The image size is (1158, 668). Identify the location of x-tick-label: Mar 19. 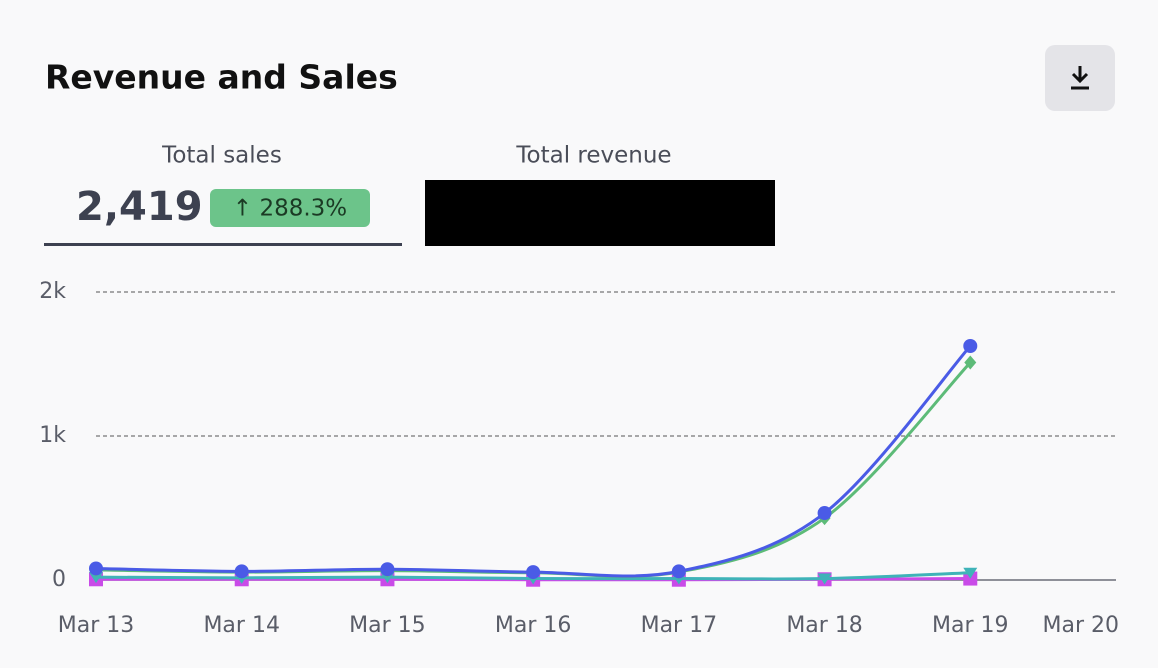
(970, 625).